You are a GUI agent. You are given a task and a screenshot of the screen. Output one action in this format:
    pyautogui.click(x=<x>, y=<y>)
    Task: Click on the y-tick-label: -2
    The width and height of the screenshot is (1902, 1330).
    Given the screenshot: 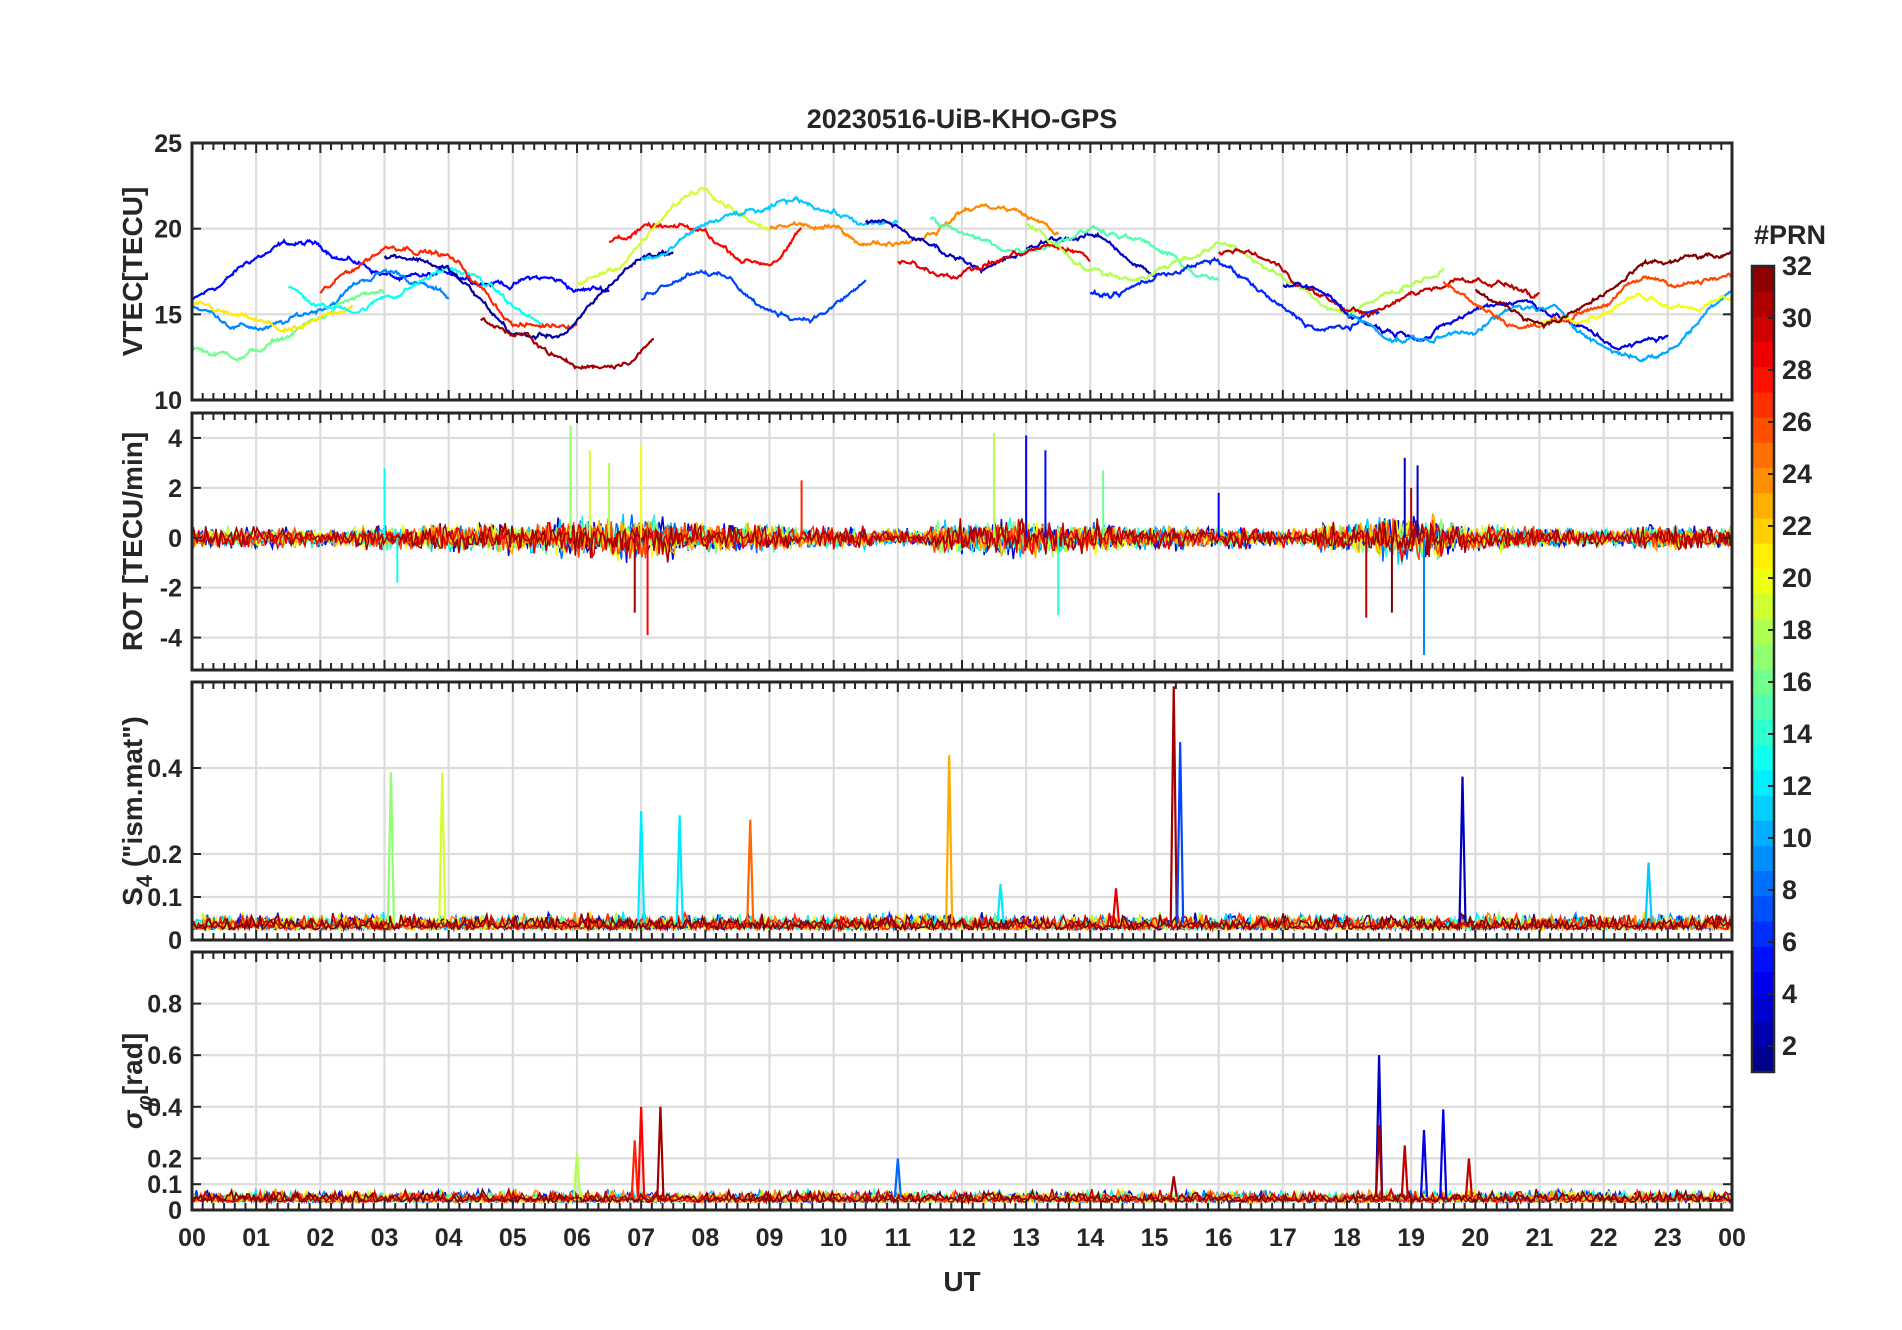 What is the action you would take?
    pyautogui.click(x=171, y=589)
    